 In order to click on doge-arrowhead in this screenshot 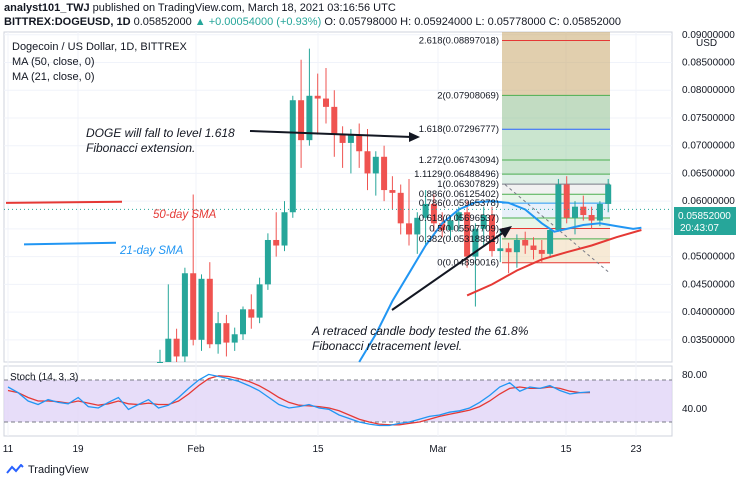, I will do `click(414, 137)`.